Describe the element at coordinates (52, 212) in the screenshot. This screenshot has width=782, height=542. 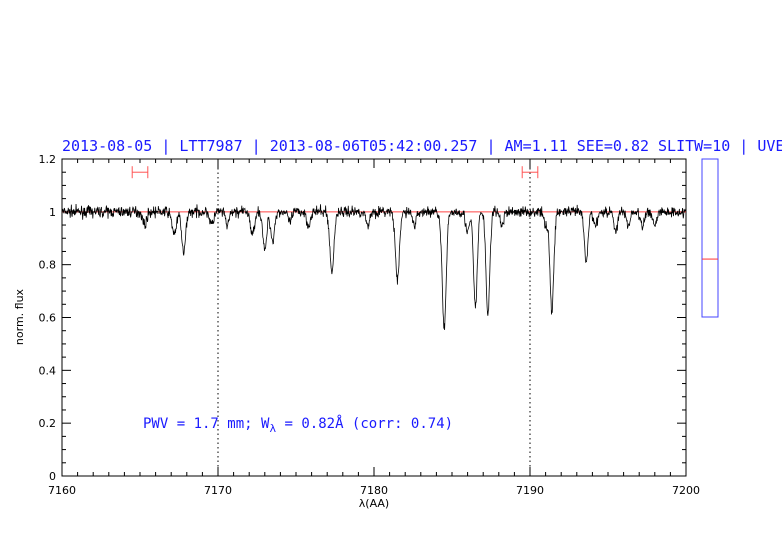
I see `y-tick-label: 1` at that location.